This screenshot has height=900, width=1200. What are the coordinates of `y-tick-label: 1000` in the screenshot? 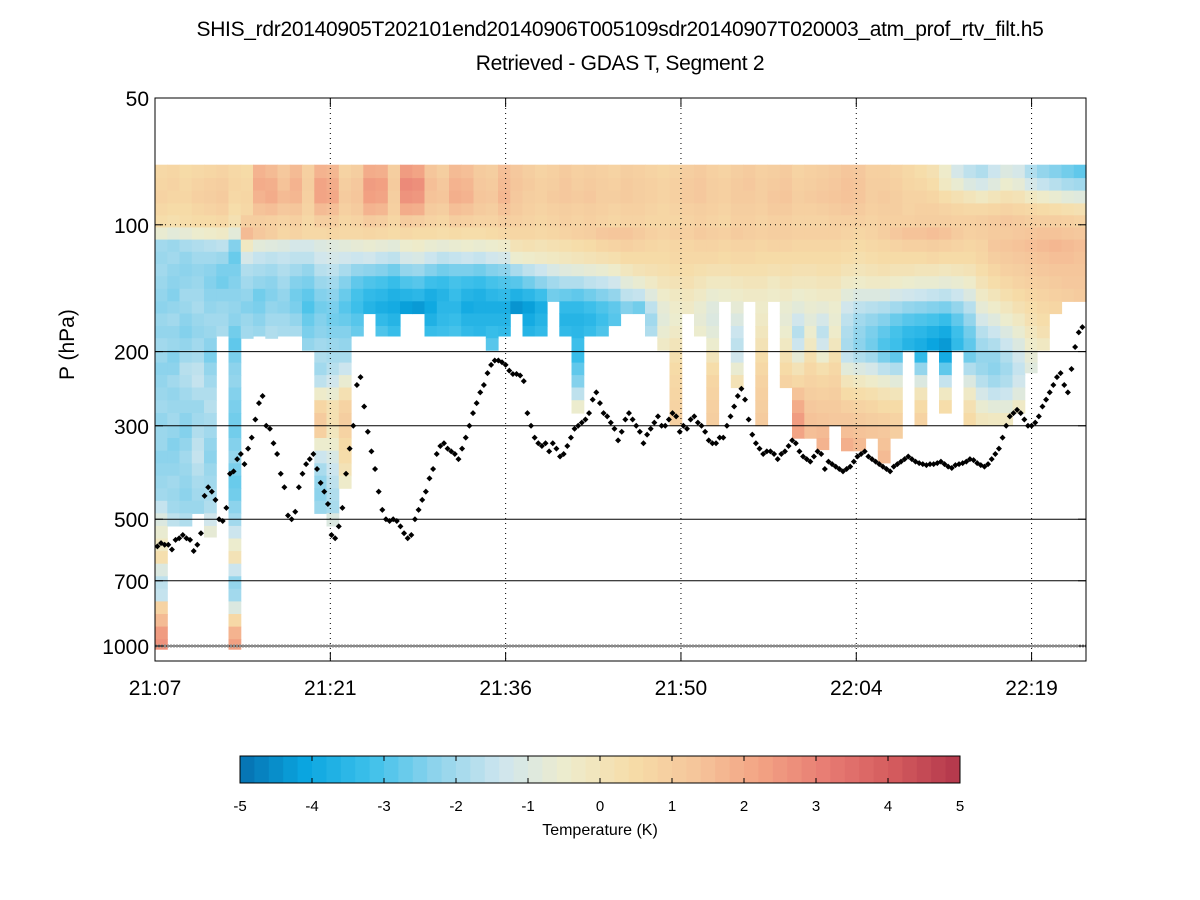 It's located at (125, 647).